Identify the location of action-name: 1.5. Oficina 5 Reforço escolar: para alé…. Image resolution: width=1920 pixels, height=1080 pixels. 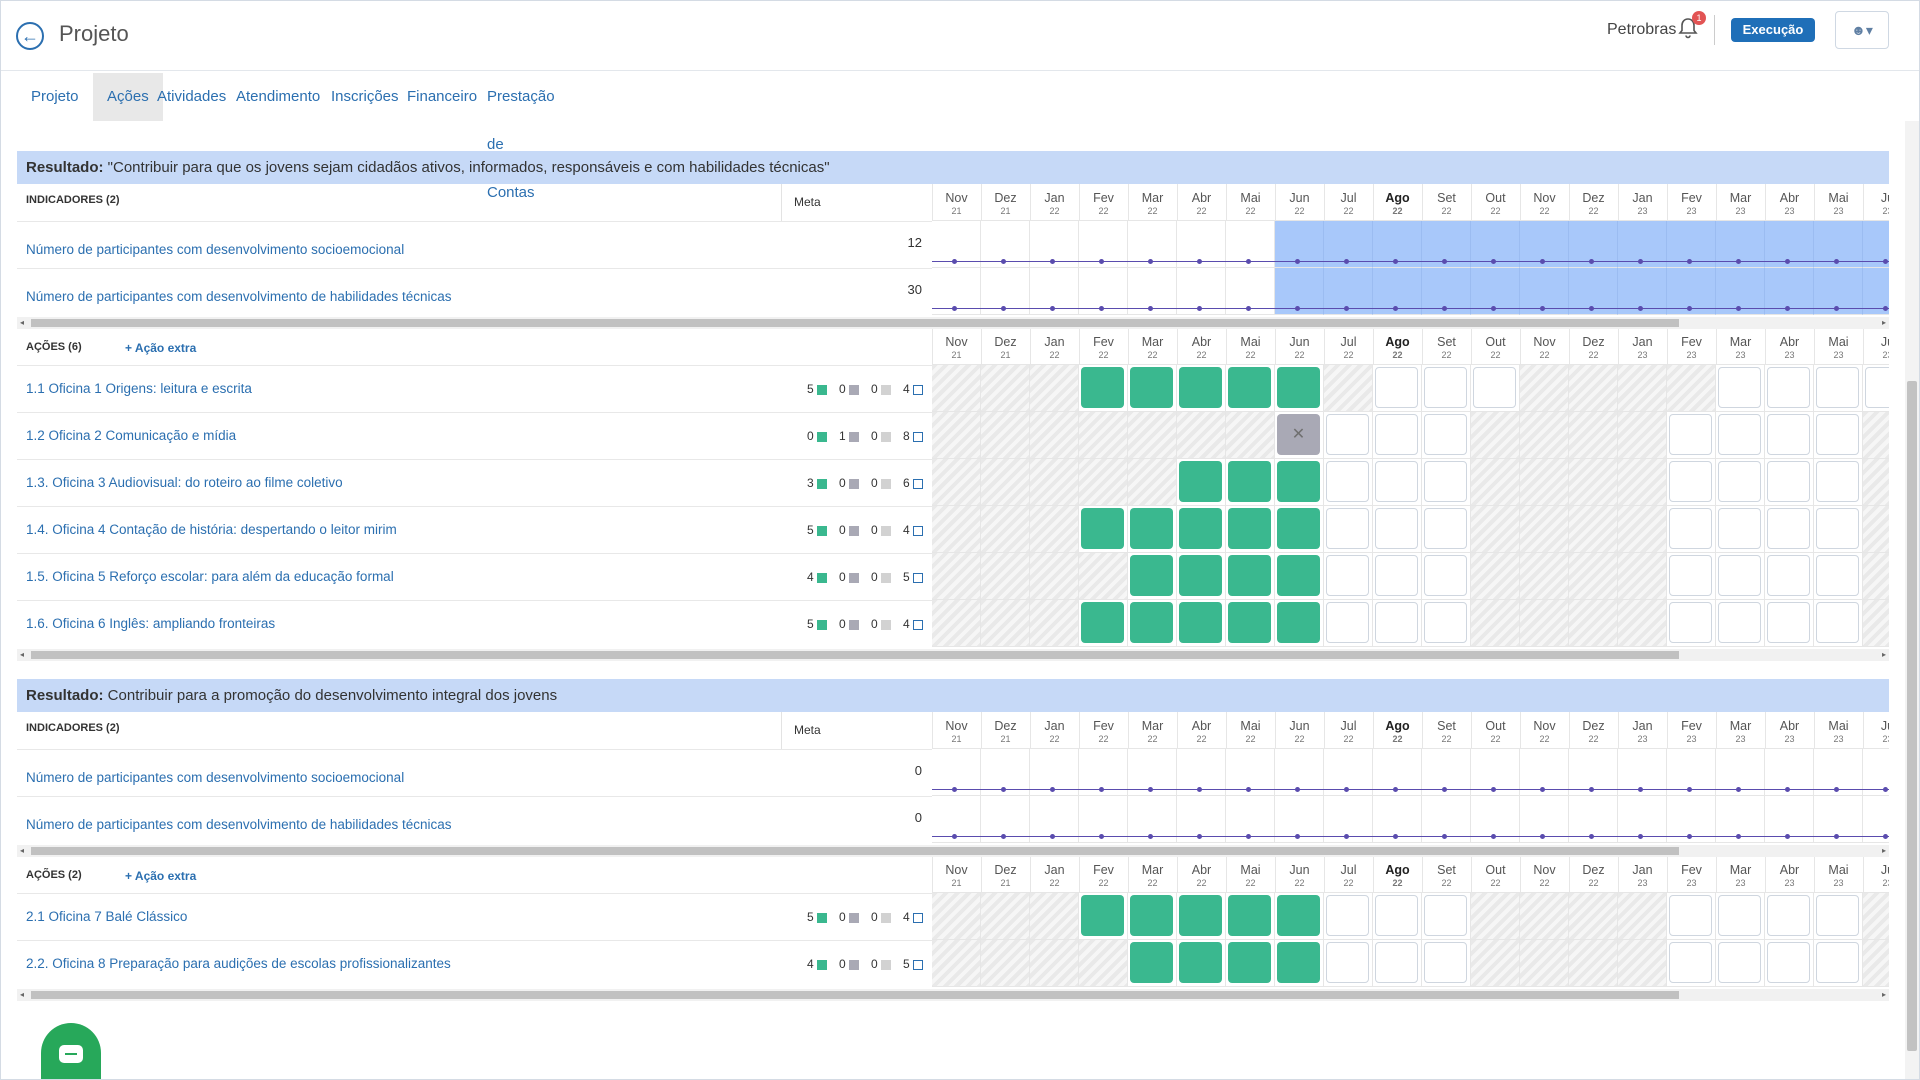
(210, 576).